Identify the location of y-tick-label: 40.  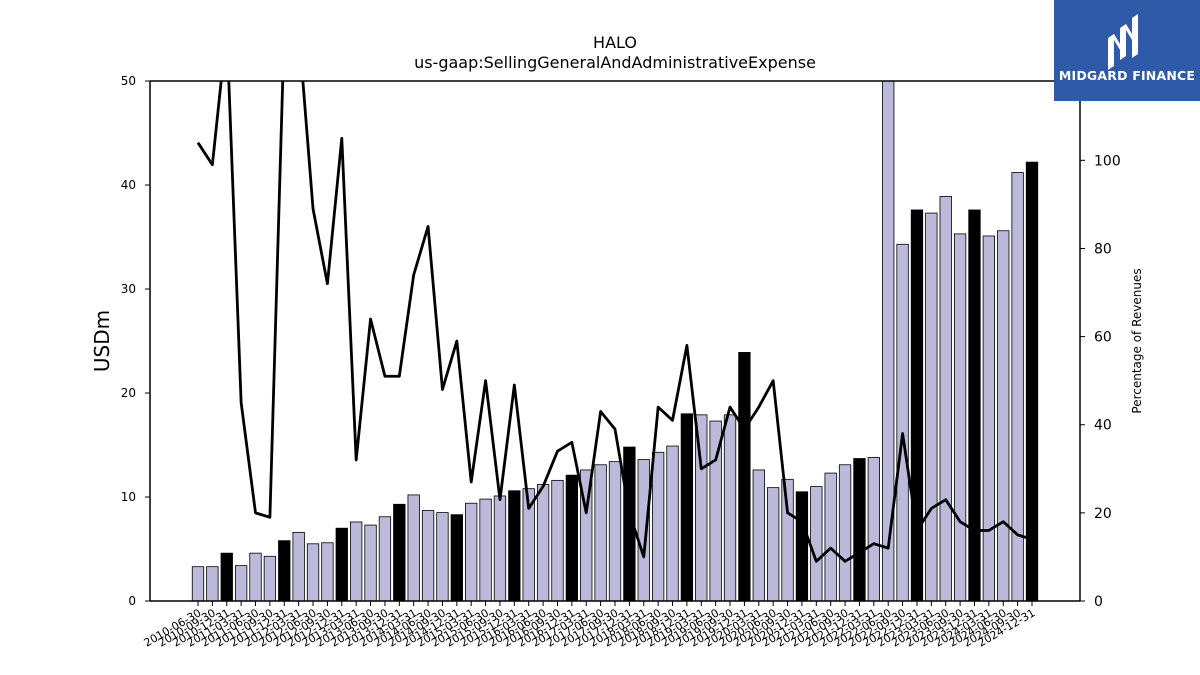
(128, 185).